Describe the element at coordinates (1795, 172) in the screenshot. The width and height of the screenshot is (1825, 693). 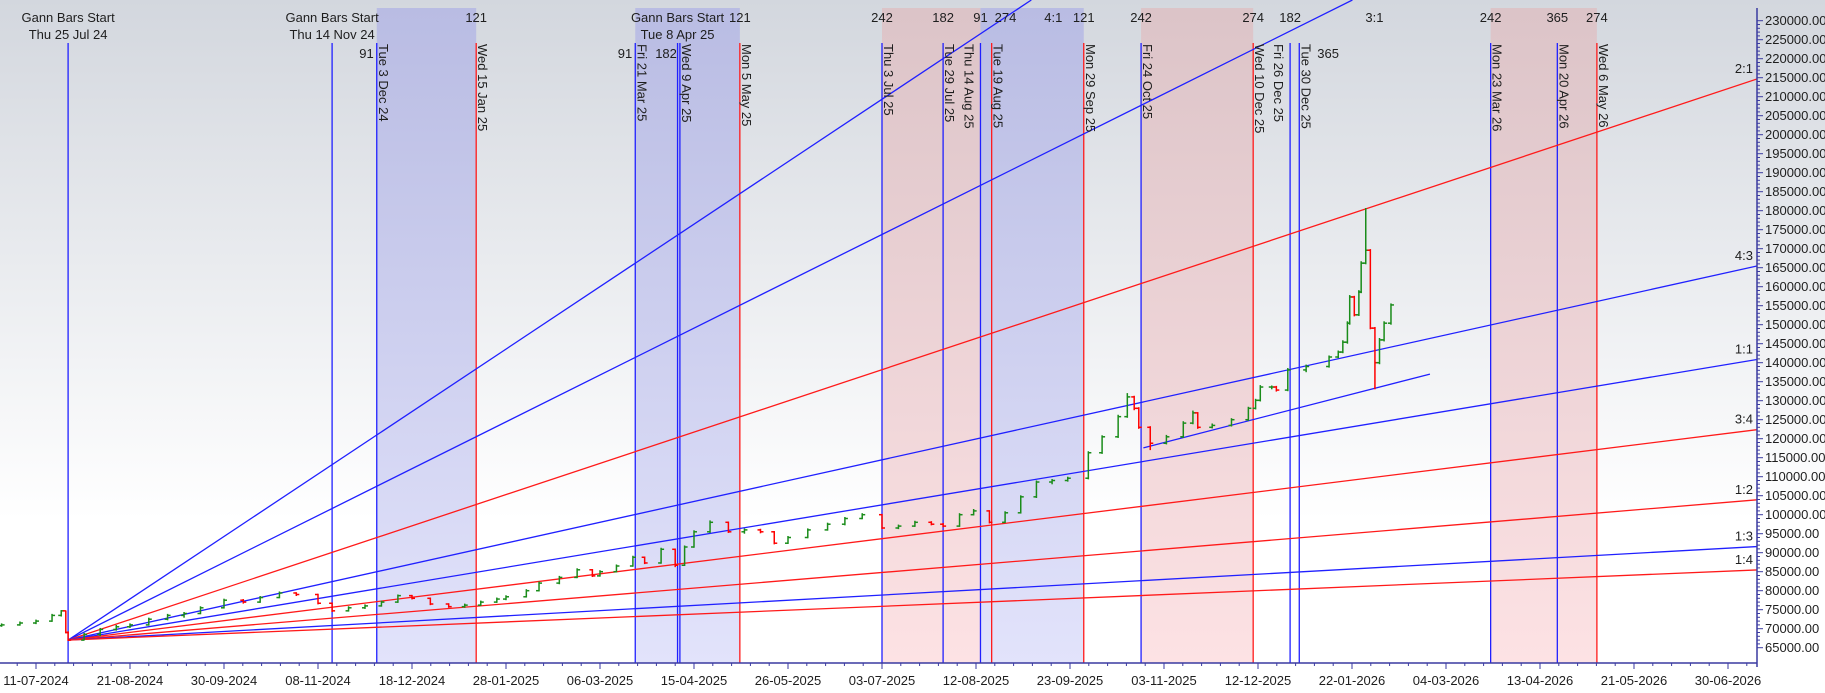
I see `y-tick-label: 190000.00` at that location.